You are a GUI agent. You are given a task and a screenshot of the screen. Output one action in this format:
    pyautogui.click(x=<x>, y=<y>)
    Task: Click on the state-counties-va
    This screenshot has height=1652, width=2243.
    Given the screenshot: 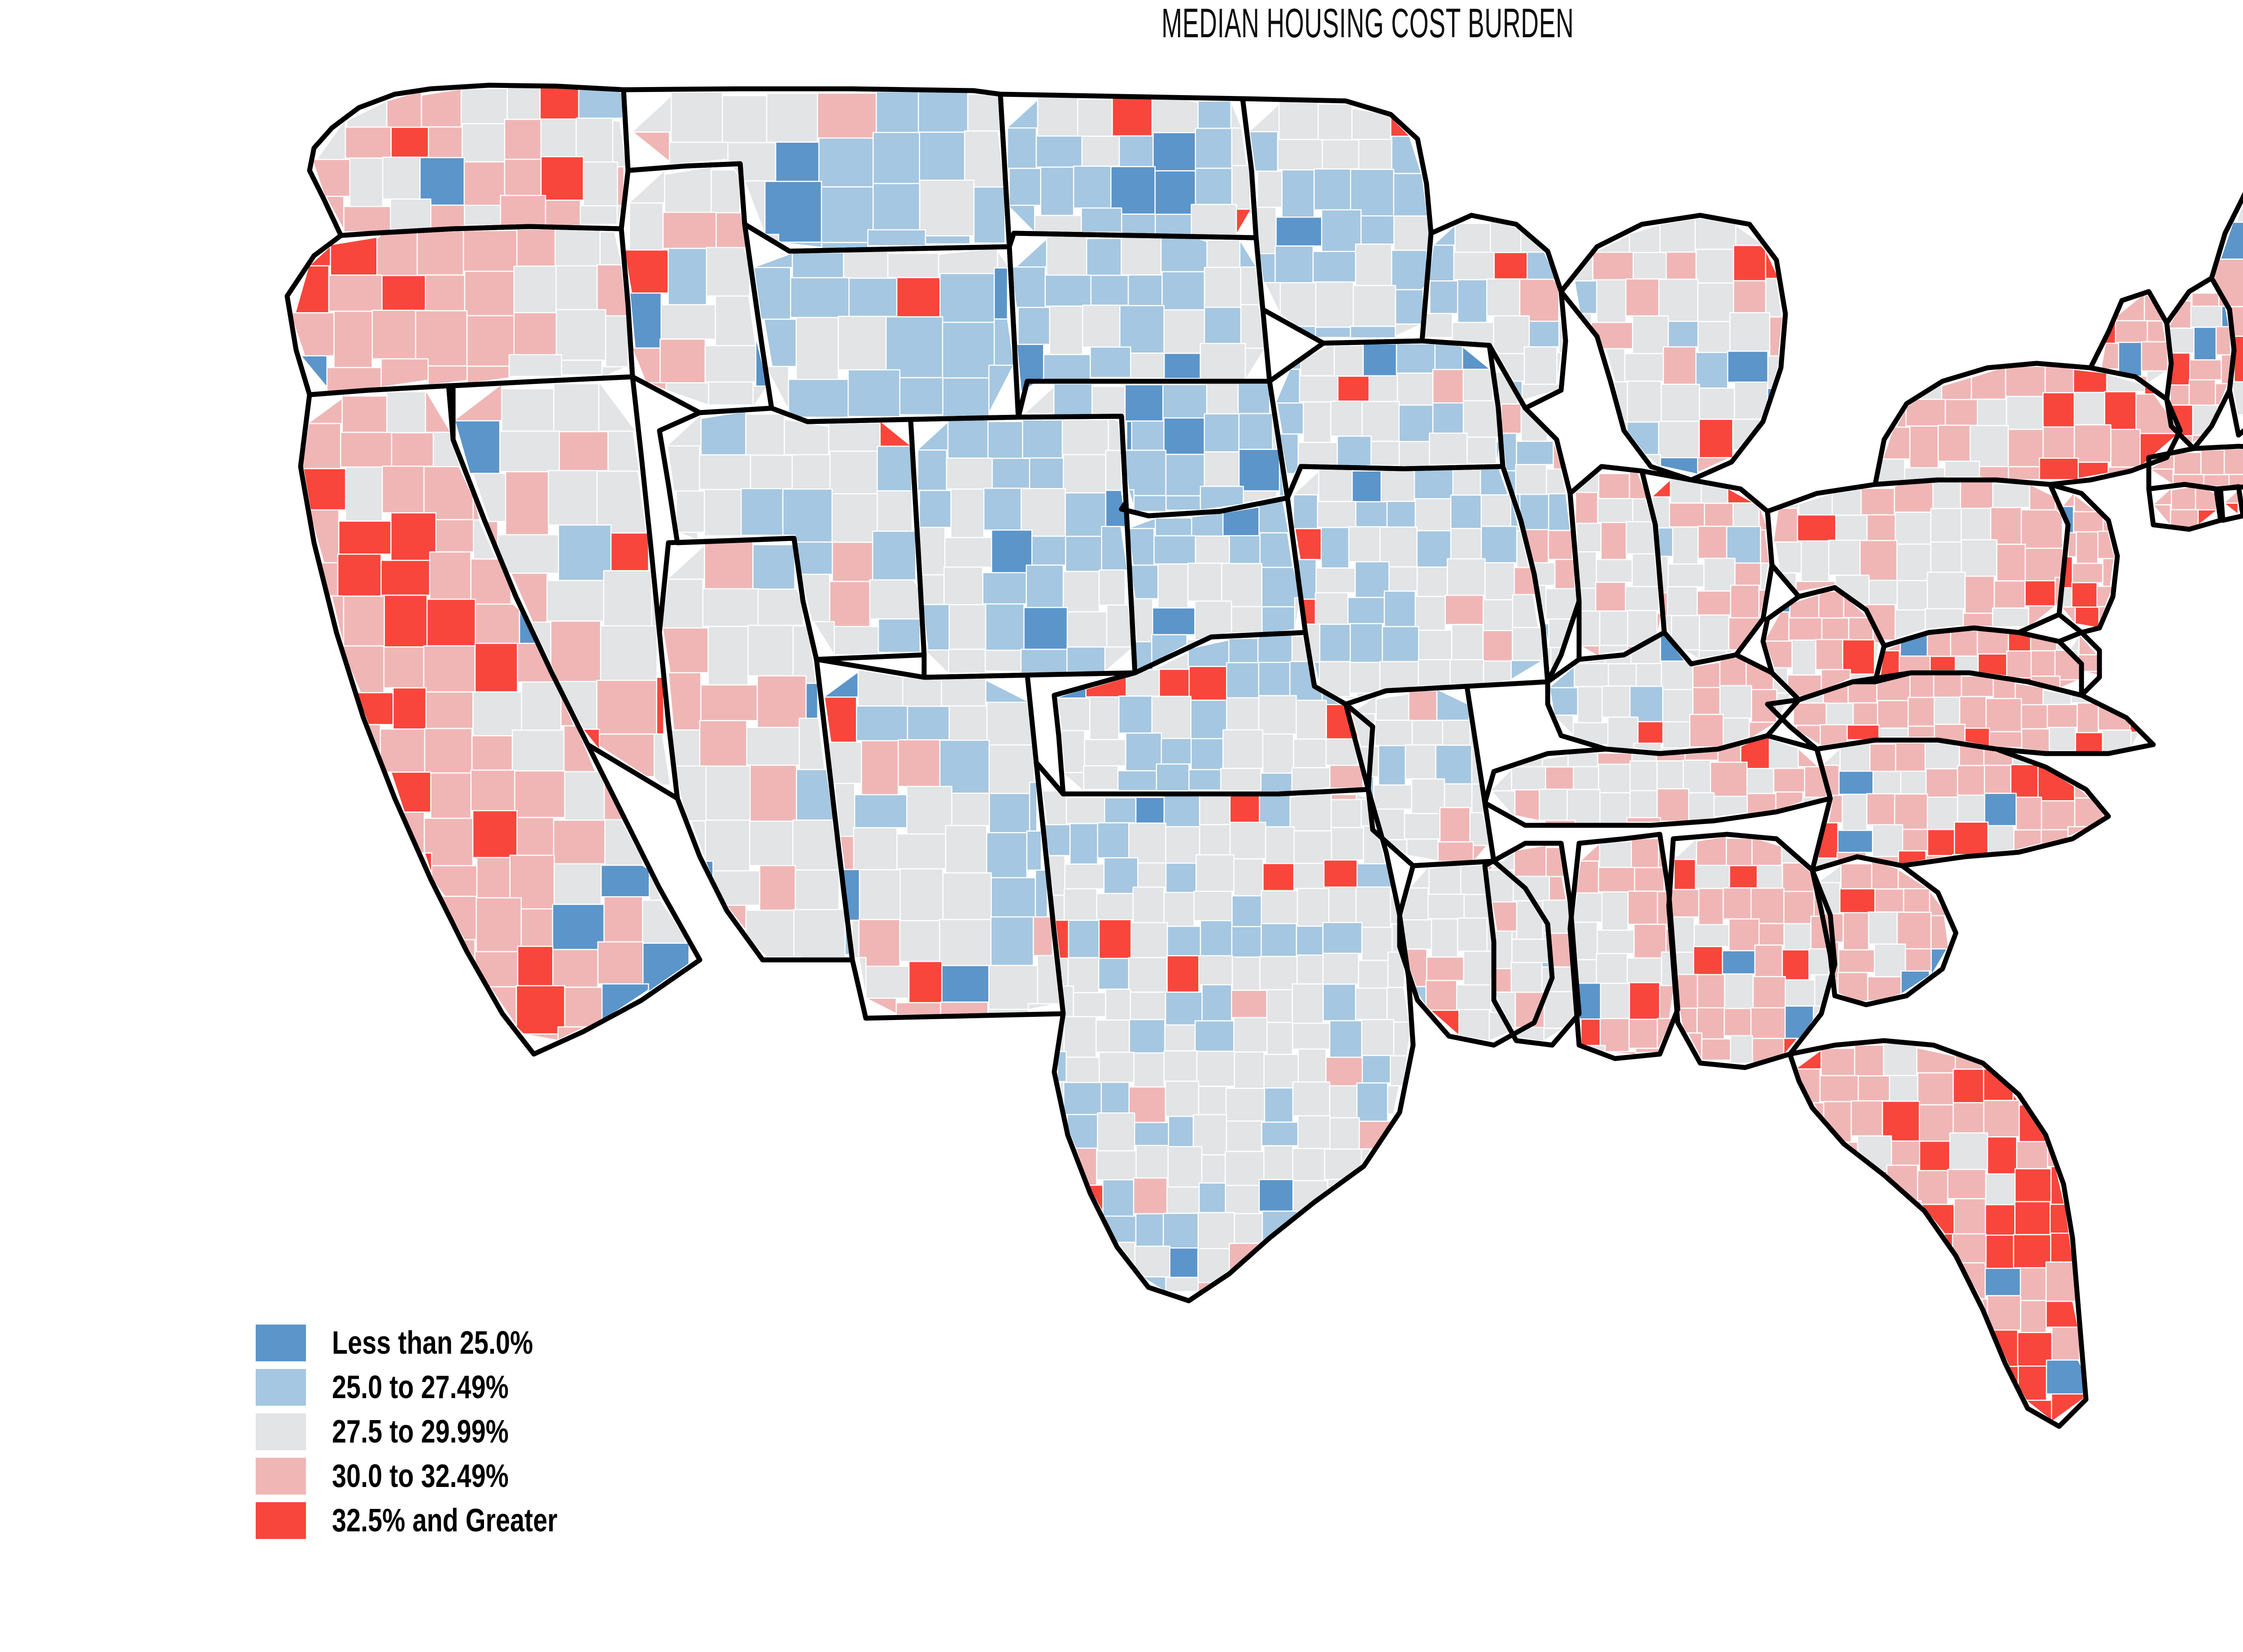 What is the action you would take?
    pyautogui.click(x=1965, y=714)
    